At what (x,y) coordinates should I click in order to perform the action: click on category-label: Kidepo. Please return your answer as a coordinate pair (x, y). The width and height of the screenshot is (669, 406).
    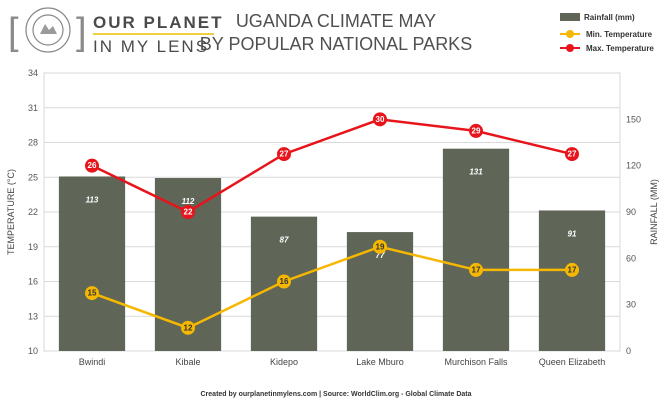
    Looking at the image, I should click on (284, 362).